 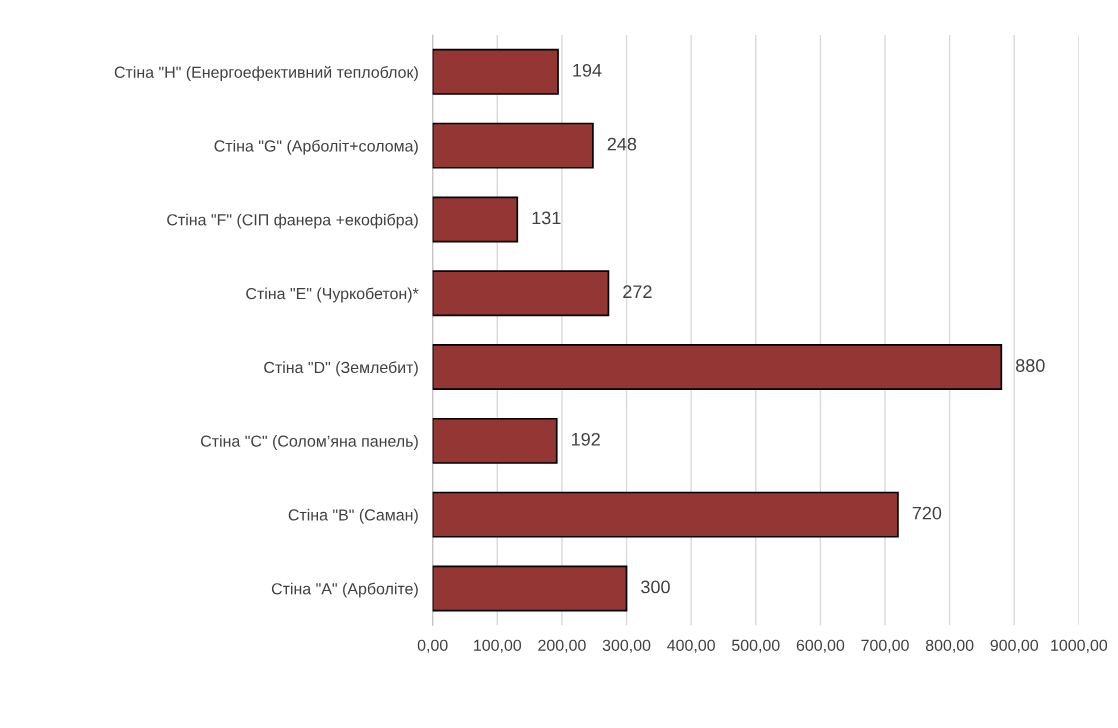 What do you see at coordinates (432, 646) in the screenshot?
I see `x-tick-label: 0,00` at bounding box center [432, 646].